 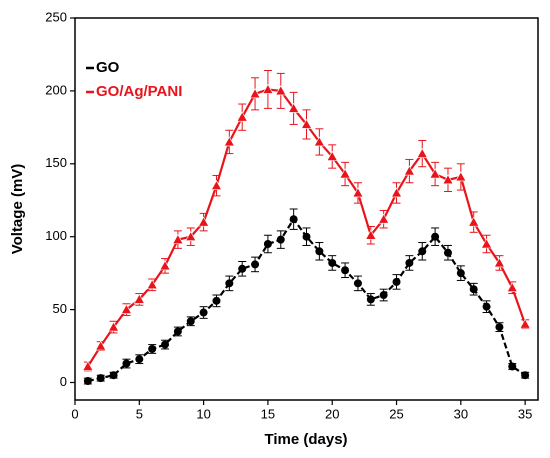 I want to click on x-tick-label: 10, so click(x=203, y=413).